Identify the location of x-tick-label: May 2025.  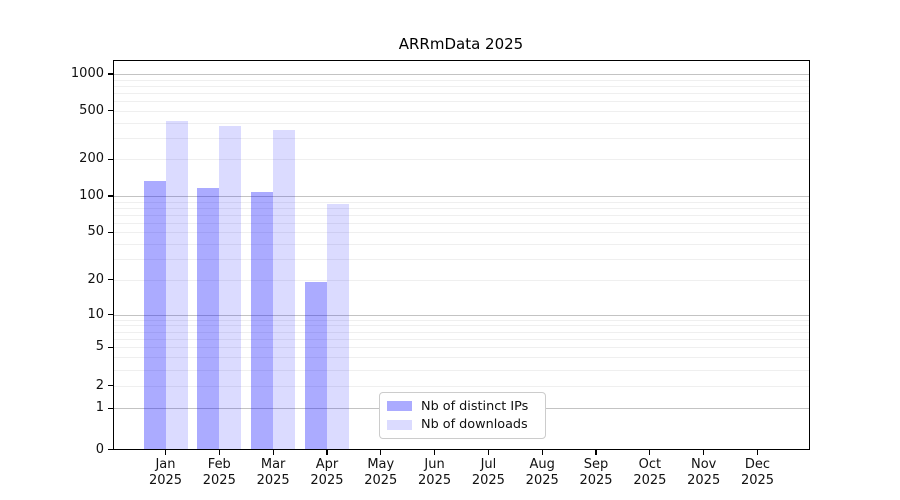
(381, 473).